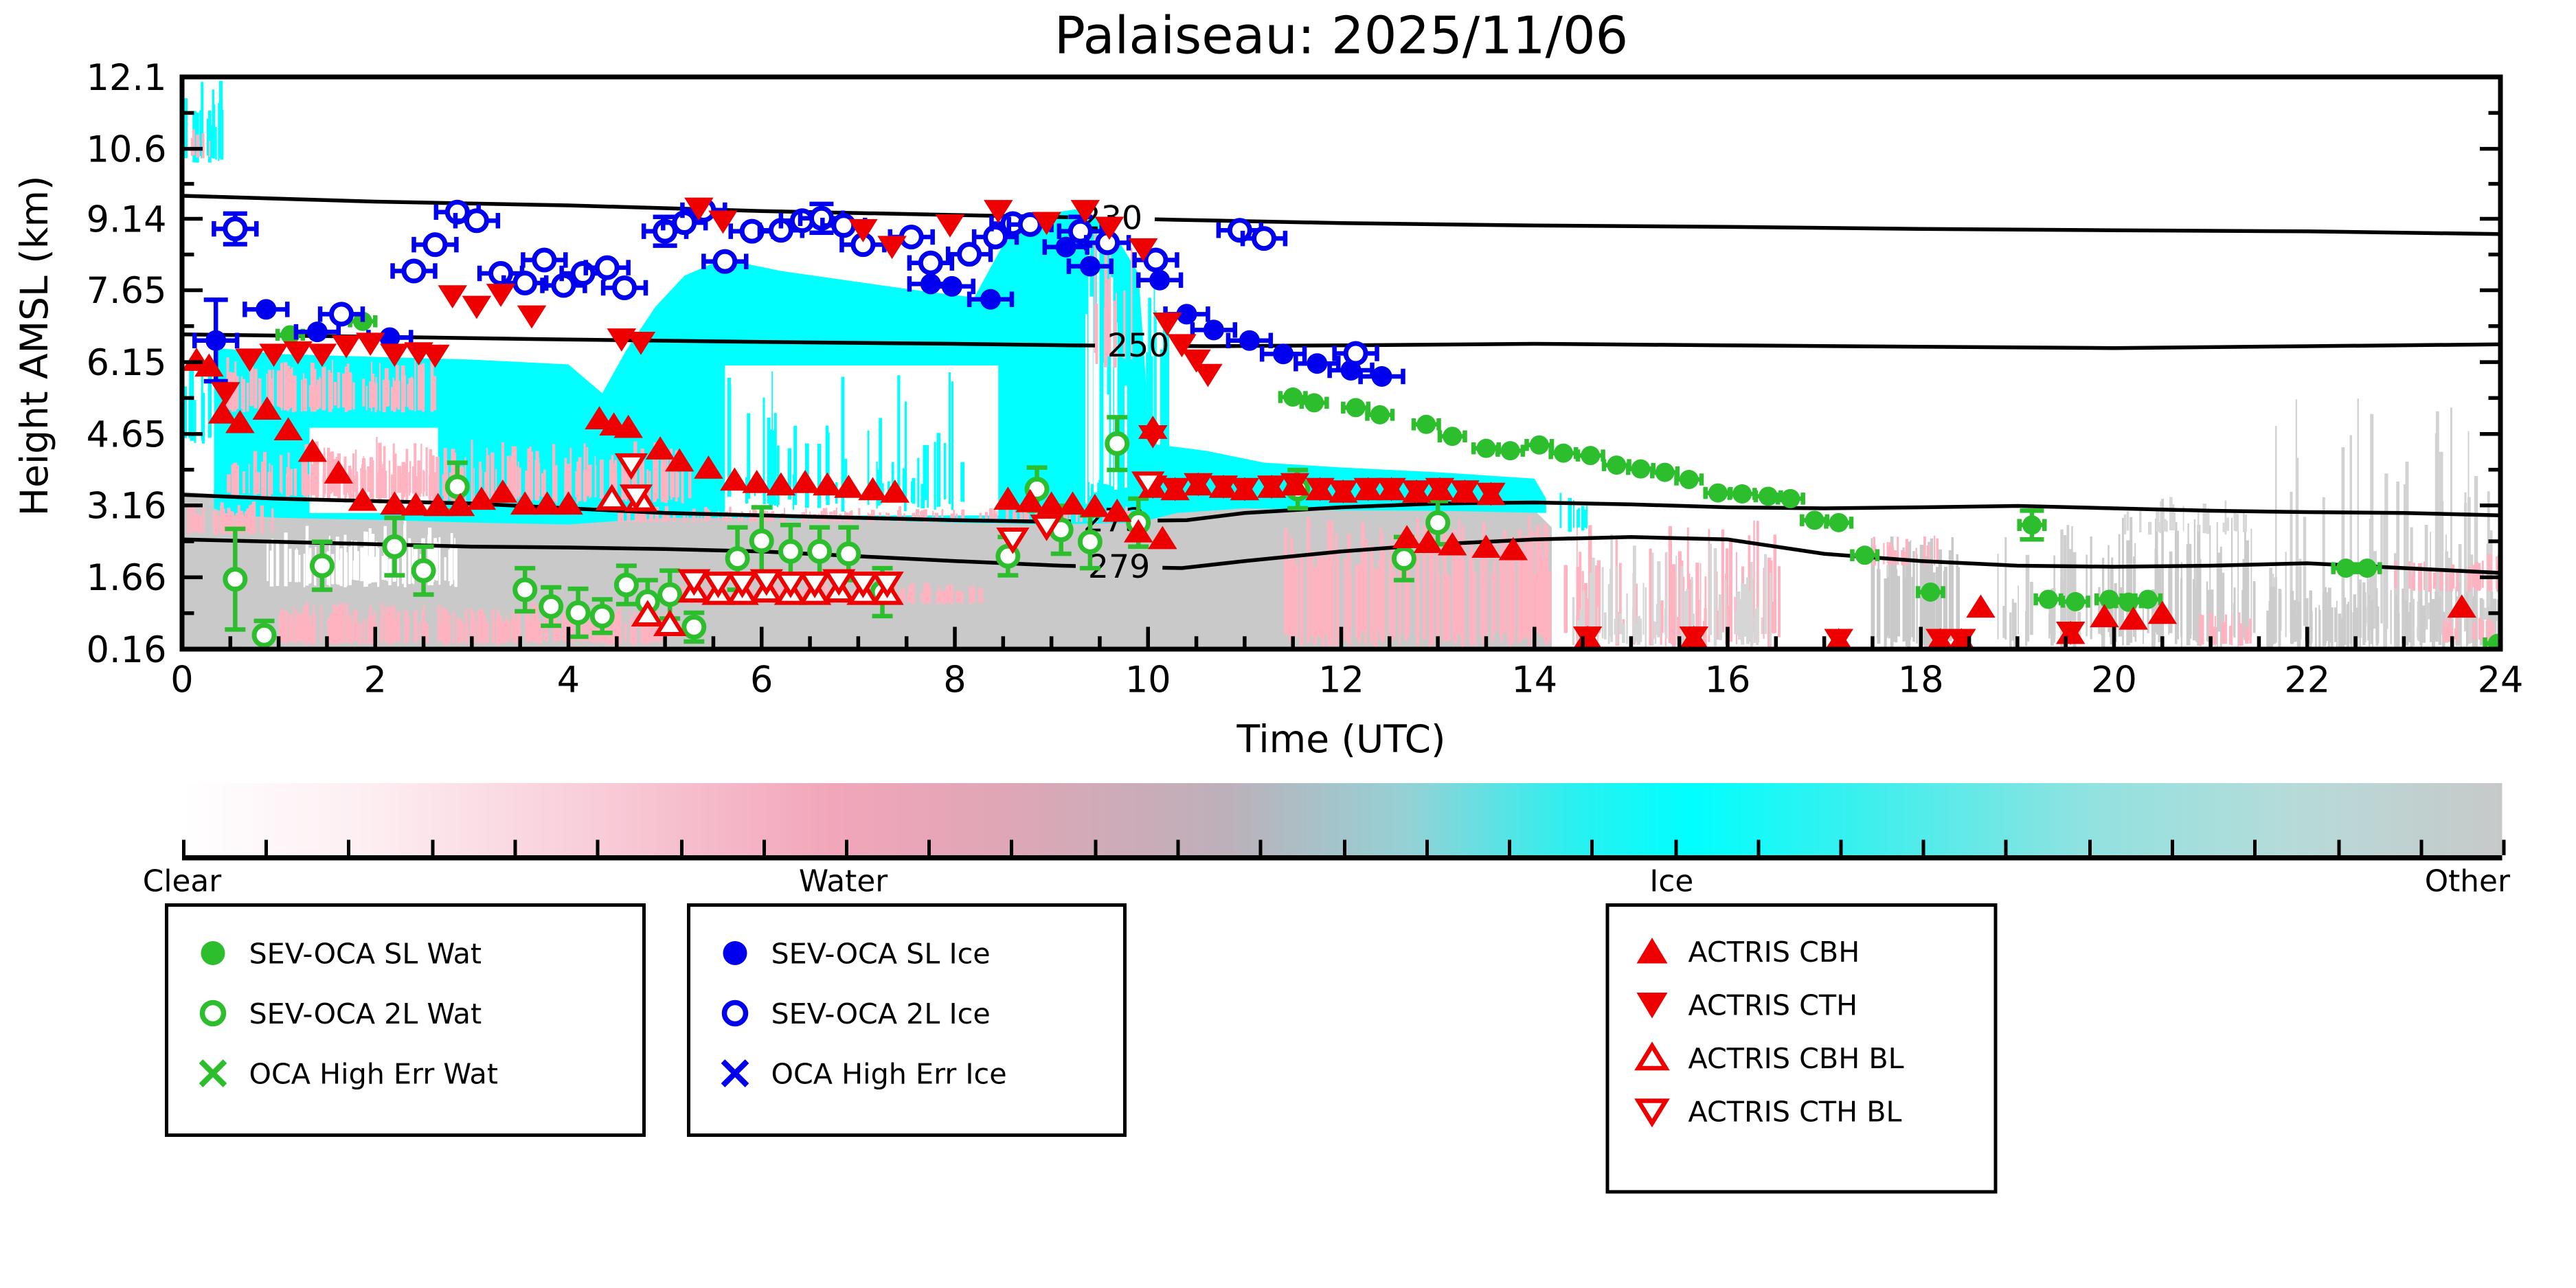 Image resolution: width=2576 pixels, height=1288 pixels. Describe the element at coordinates (127, 363) in the screenshot. I see `y-tick-label: 6.15` at that location.